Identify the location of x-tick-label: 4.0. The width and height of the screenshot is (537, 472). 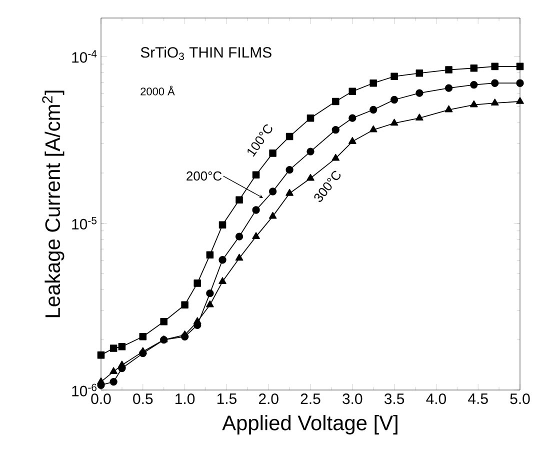
(436, 399).